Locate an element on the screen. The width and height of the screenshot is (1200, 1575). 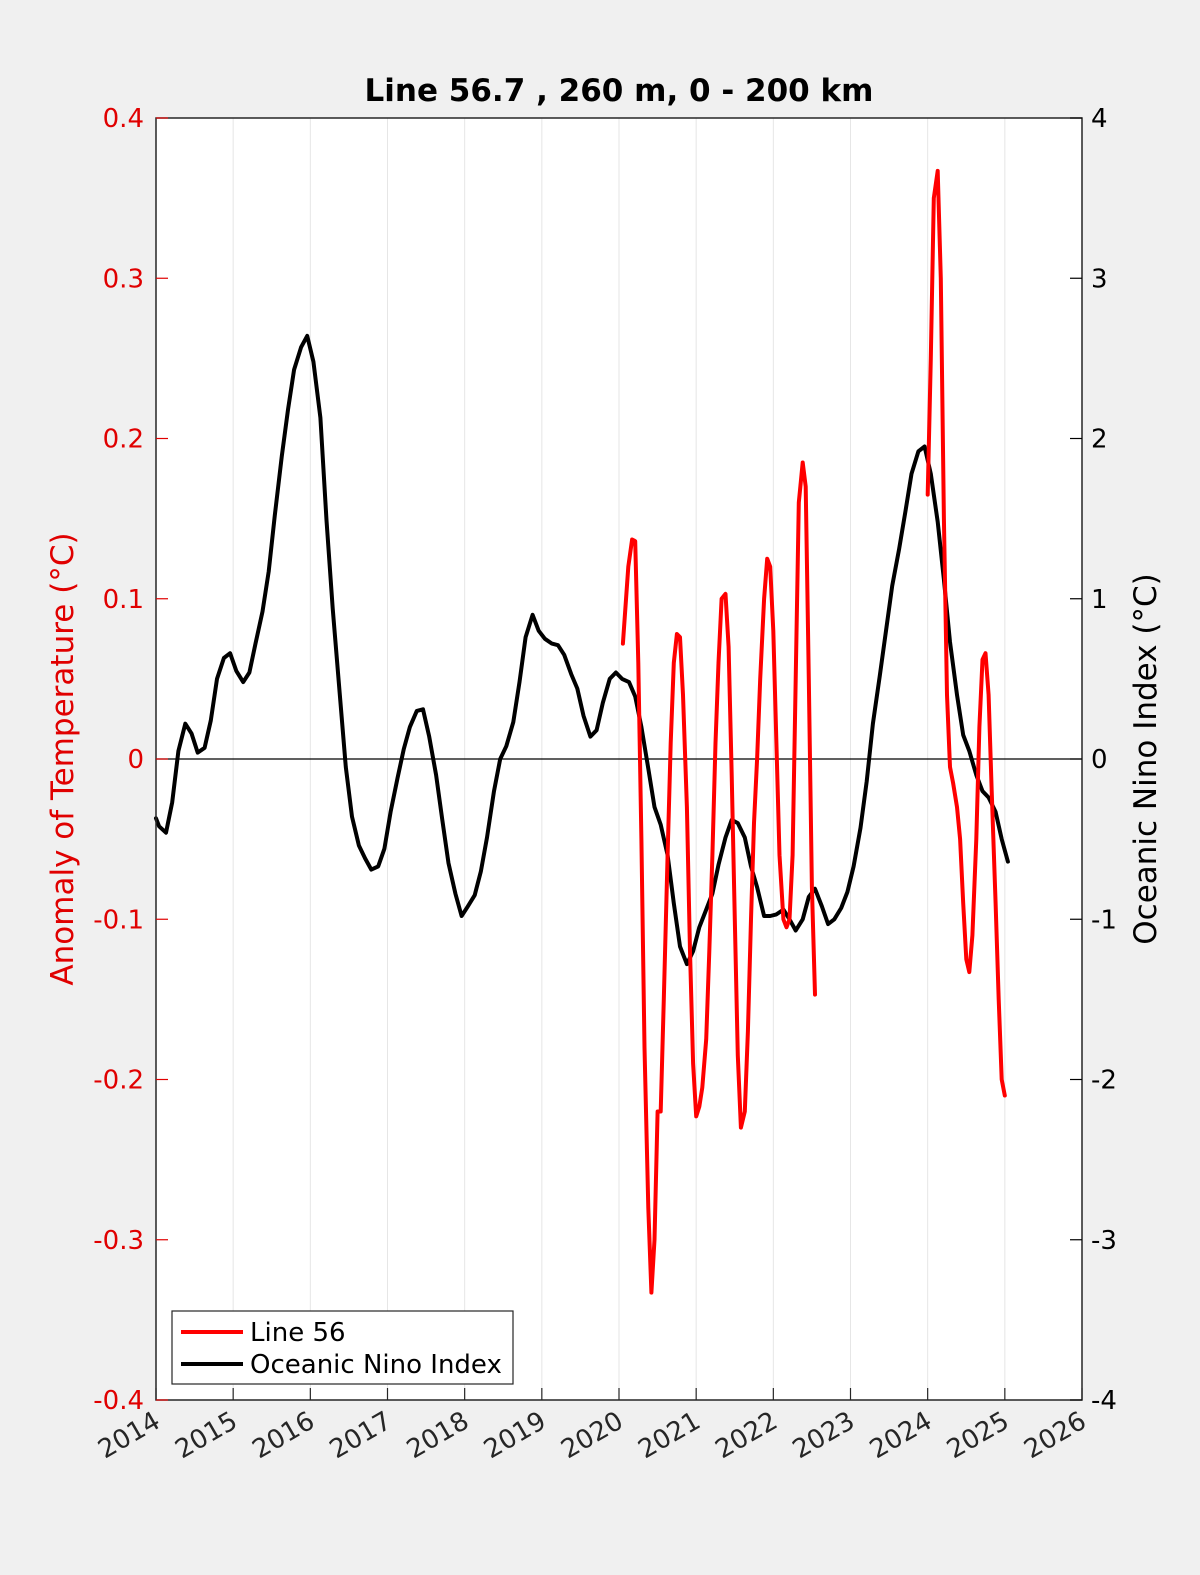
legend-label-line56: Line 56 is located at coordinates (298, 1333).